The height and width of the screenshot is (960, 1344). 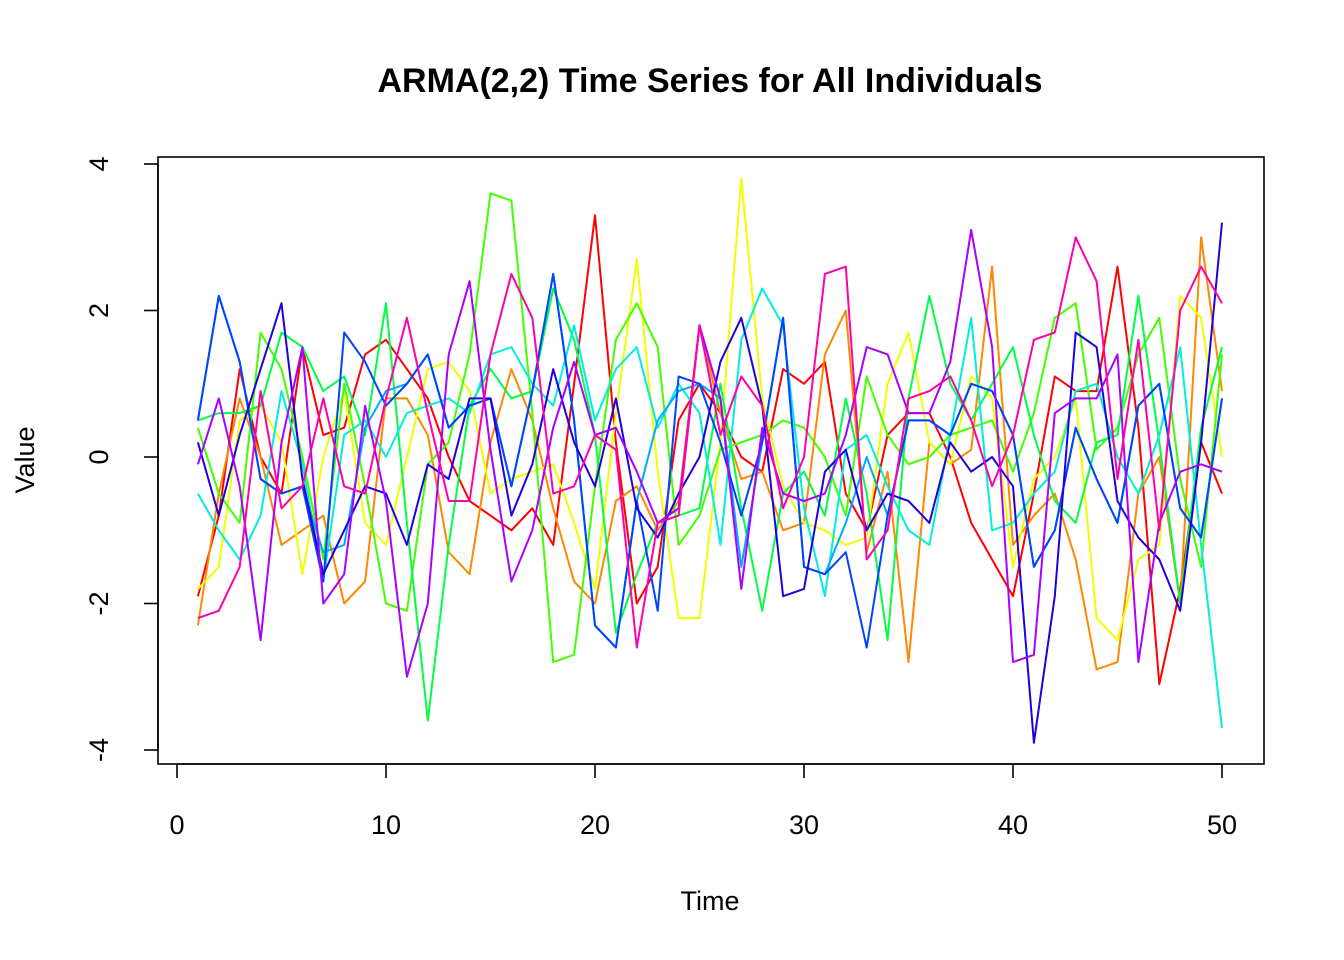 What do you see at coordinates (595, 825) in the screenshot?
I see `x-tick-label: 20` at bounding box center [595, 825].